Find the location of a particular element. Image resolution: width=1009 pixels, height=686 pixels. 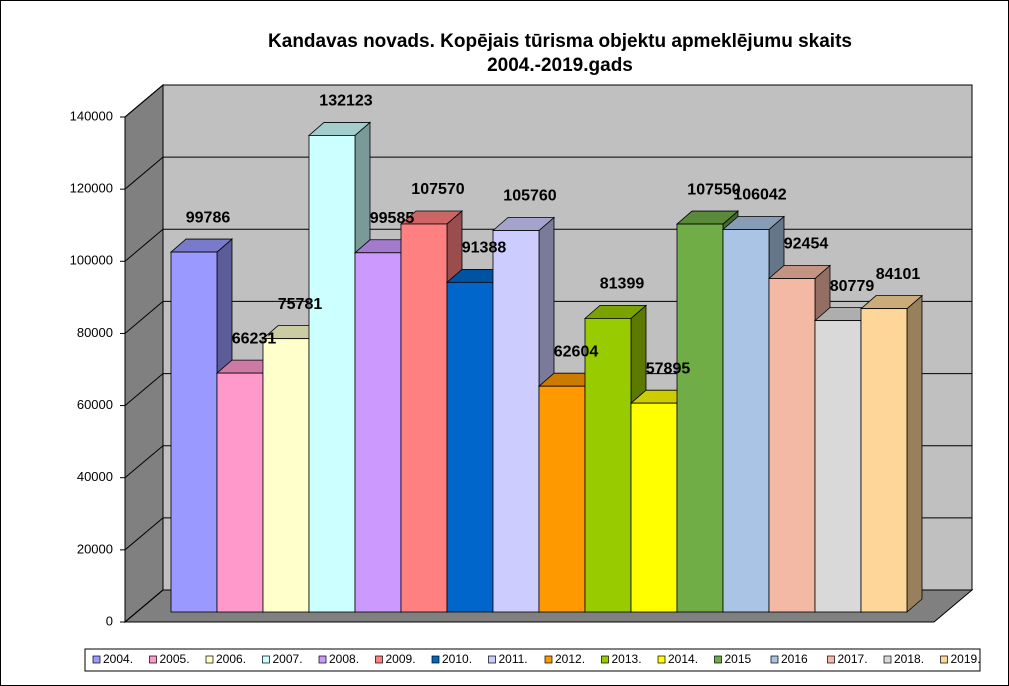

y-tick-label: 100000 is located at coordinates (91, 260).